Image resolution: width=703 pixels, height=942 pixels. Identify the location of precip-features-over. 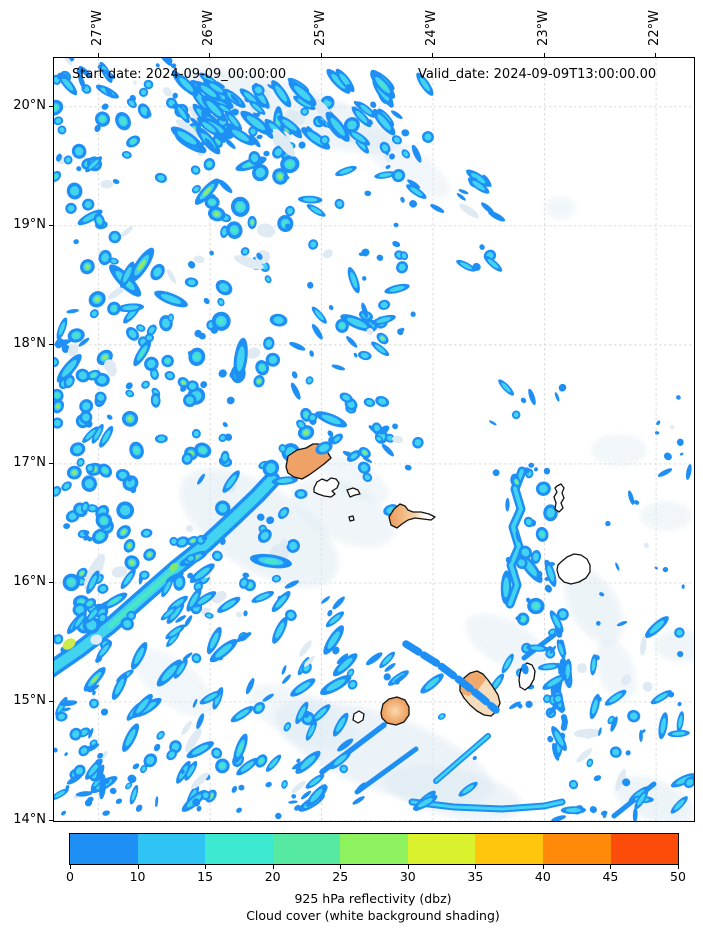
(422, 558).